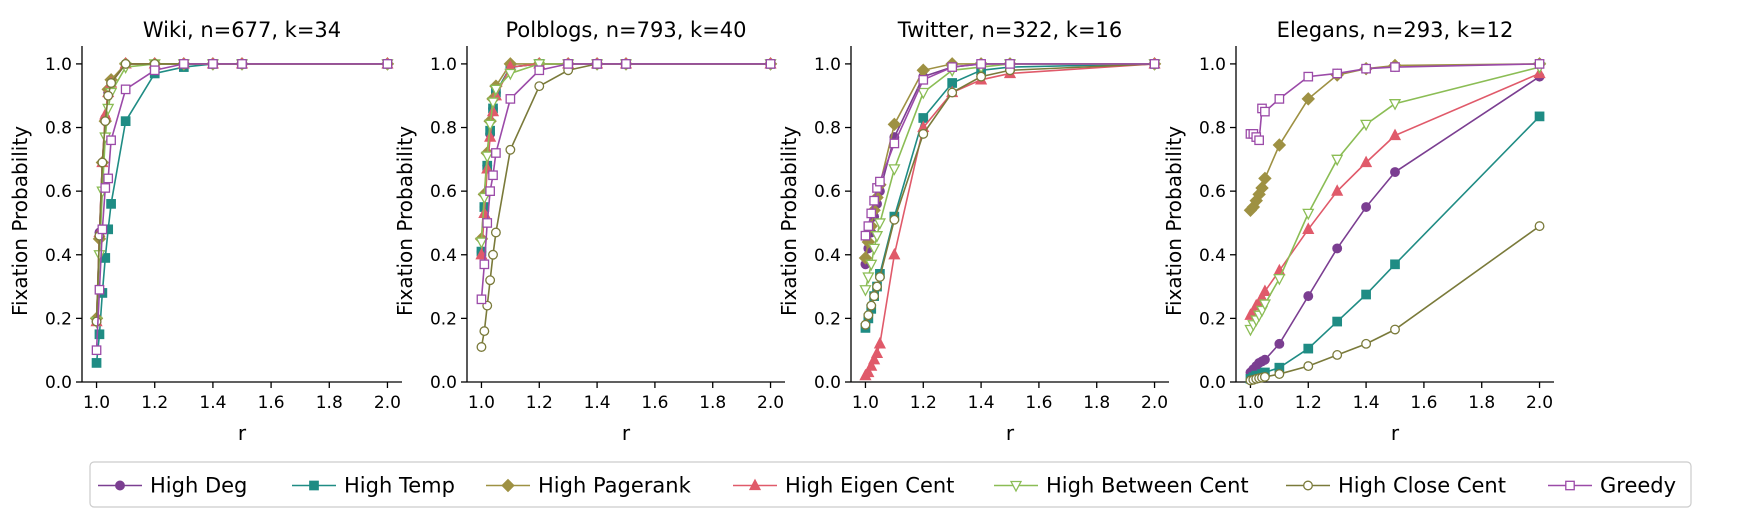 This screenshot has height=519, width=1752. Describe the element at coordinates (1395, 433) in the screenshot. I see `x-axis-title: r` at that location.